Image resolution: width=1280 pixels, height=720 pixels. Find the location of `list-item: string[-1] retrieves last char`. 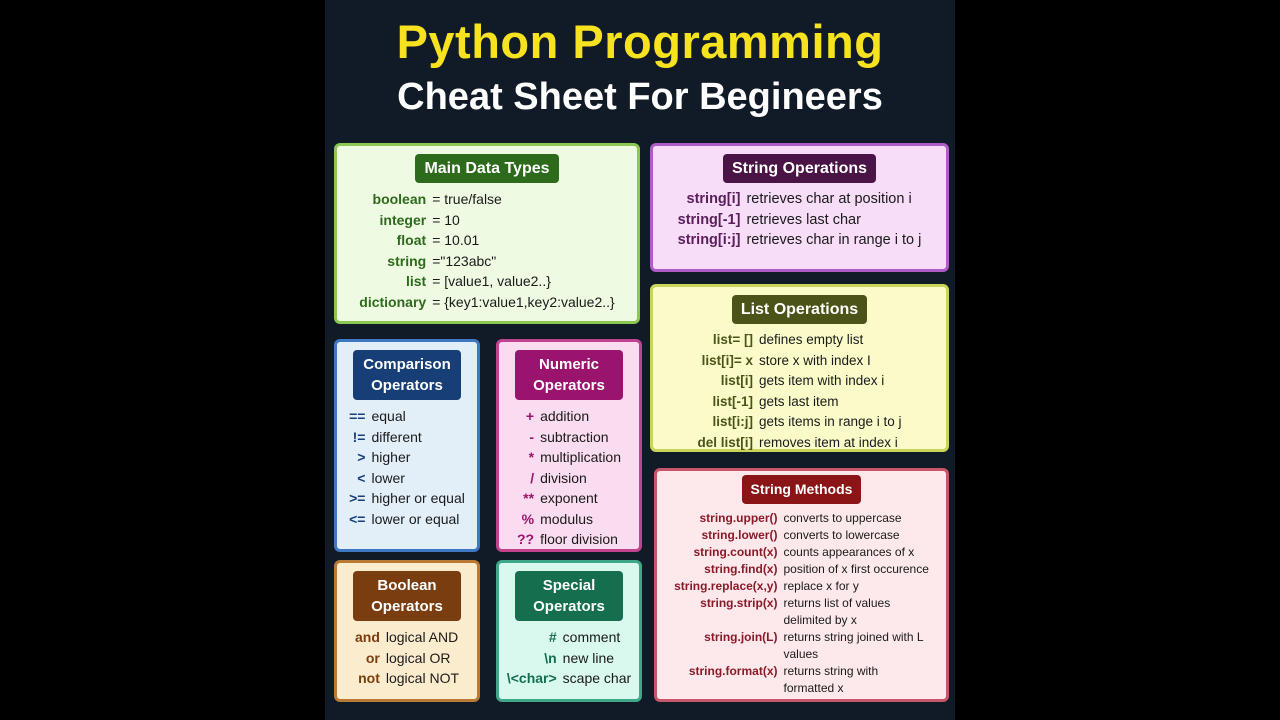

list-item: string[-1] retrieves last char is located at coordinates (800, 220).